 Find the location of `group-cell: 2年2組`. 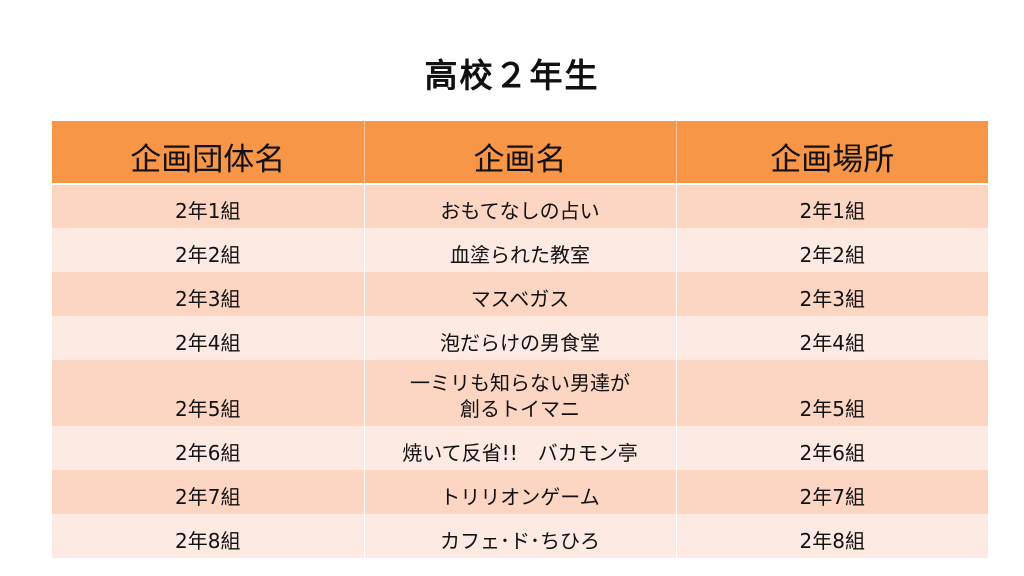

group-cell: 2年2組 is located at coordinates (208, 250).